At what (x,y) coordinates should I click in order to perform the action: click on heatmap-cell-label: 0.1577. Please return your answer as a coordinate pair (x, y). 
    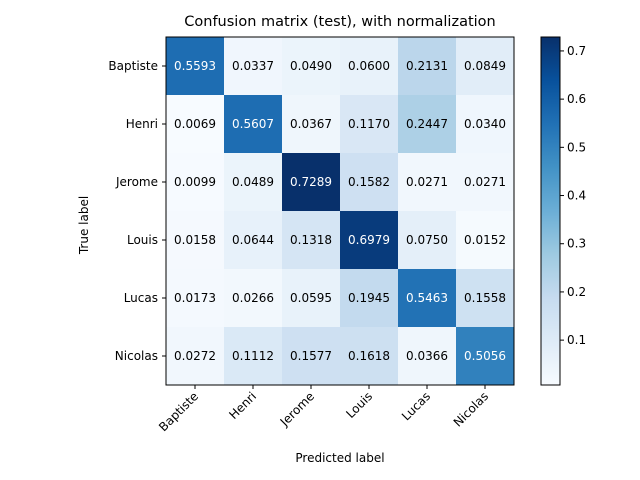
    Looking at the image, I should click on (311, 356).